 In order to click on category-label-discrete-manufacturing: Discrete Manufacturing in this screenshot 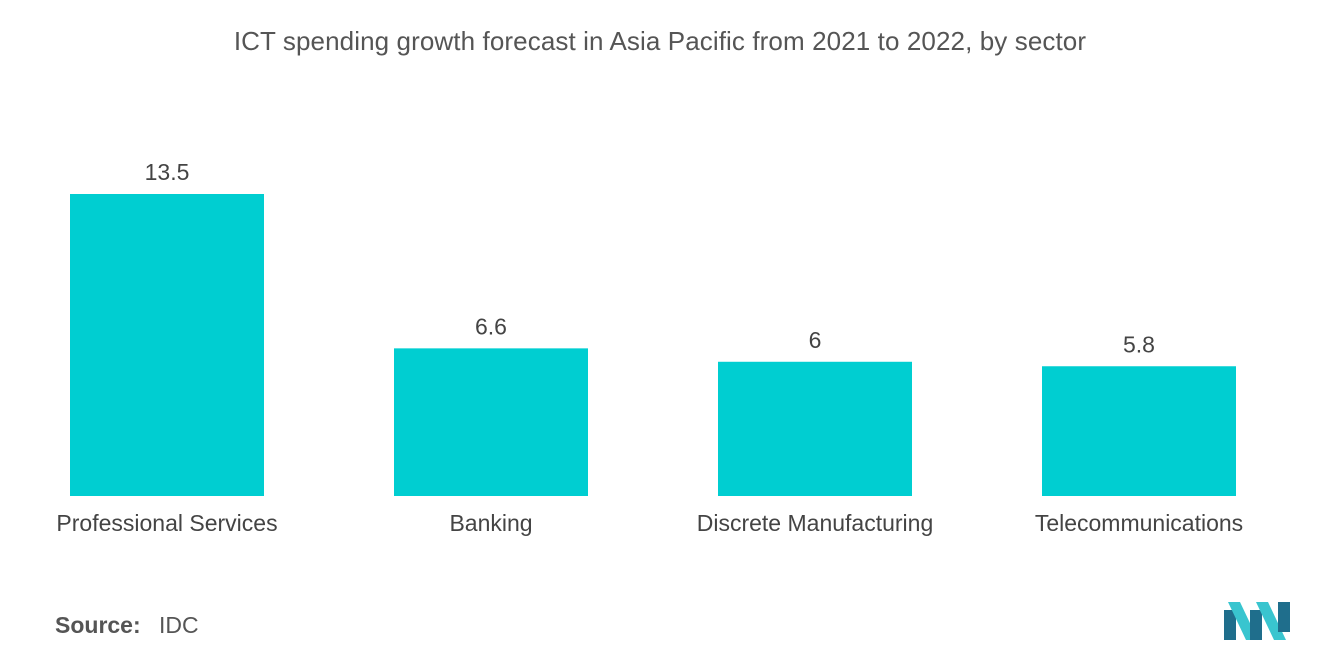, I will do `click(815, 523)`.